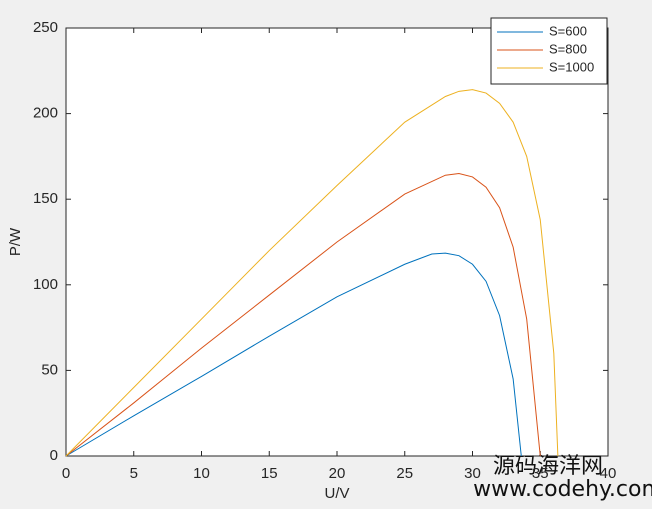  What do you see at coordinates (472, 473) in the screenshot?
I see `x-tick-label: 30` at bounding box center [472, 473].